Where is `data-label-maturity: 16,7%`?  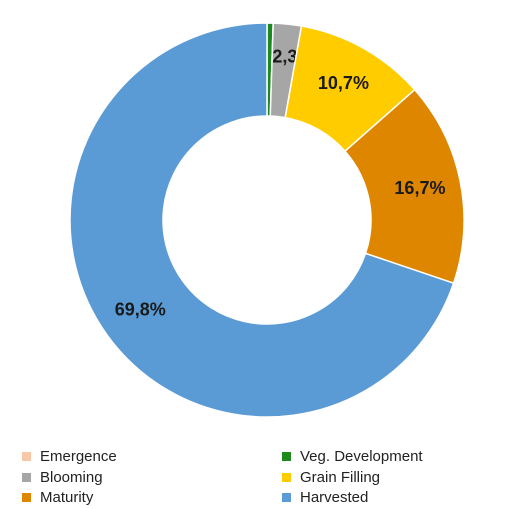
data-label-maturity: 16,7% is located at coordinates (419, 188).